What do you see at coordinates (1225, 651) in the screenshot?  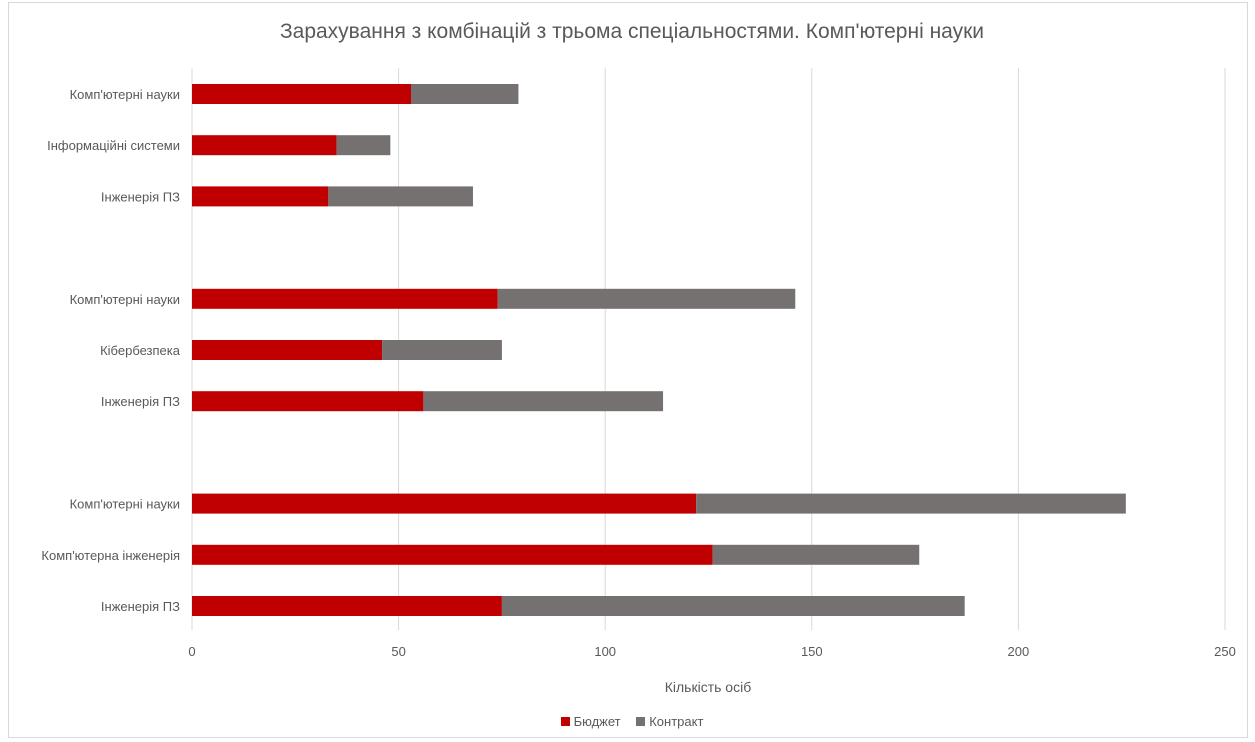 I see `x-tick-label: 250` at bounding box center [1225, 651].